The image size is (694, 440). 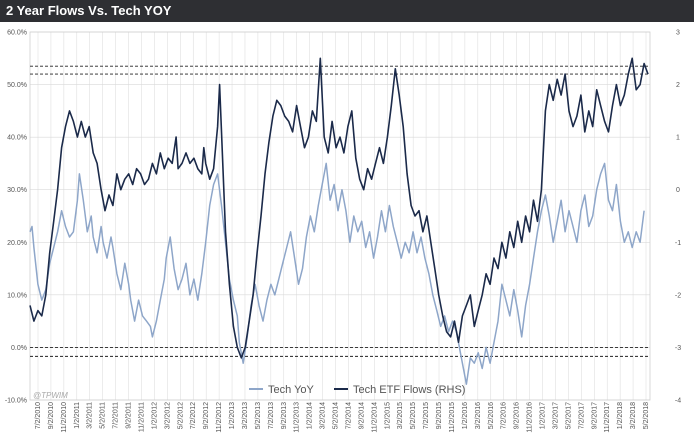 I want to click on x-tick-label: 3/2/2012, so click(x=167, y=415).